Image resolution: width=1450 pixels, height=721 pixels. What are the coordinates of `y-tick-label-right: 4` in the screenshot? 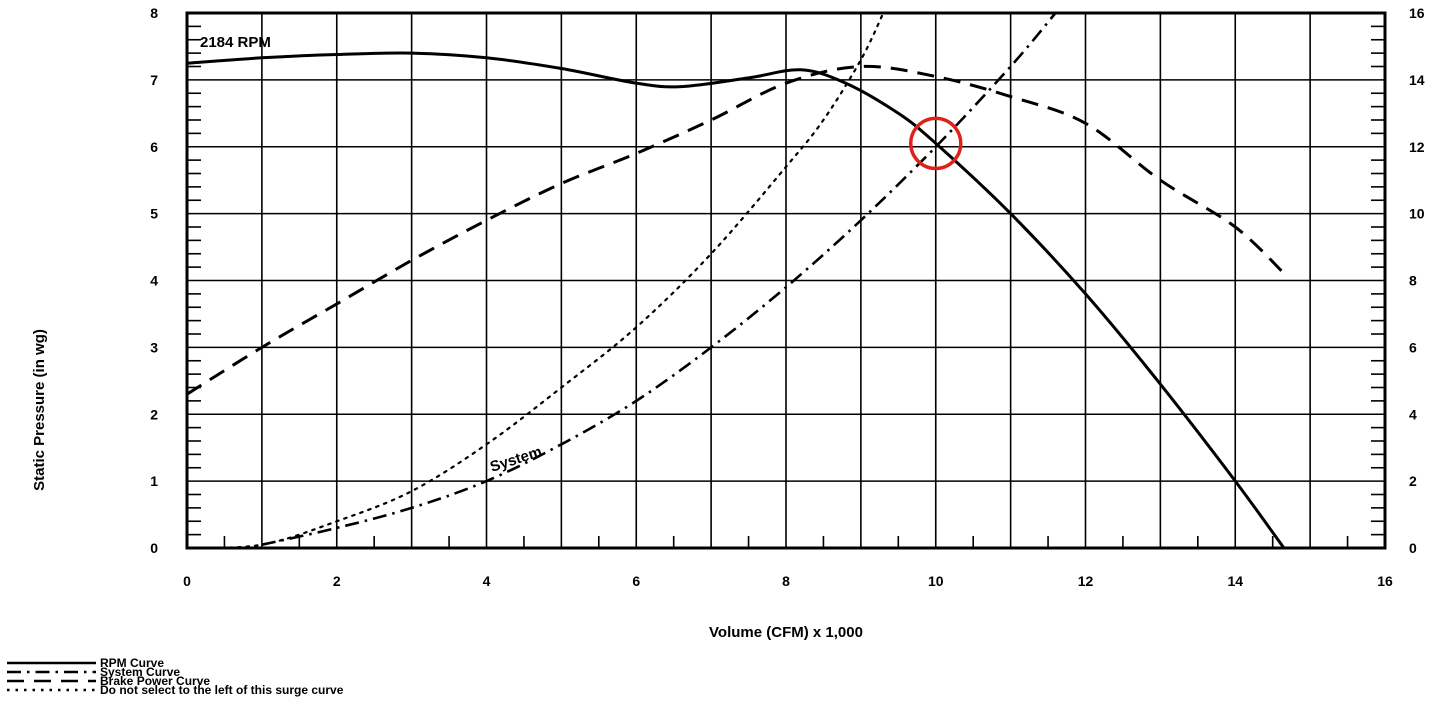 It's located at (1413, 414).